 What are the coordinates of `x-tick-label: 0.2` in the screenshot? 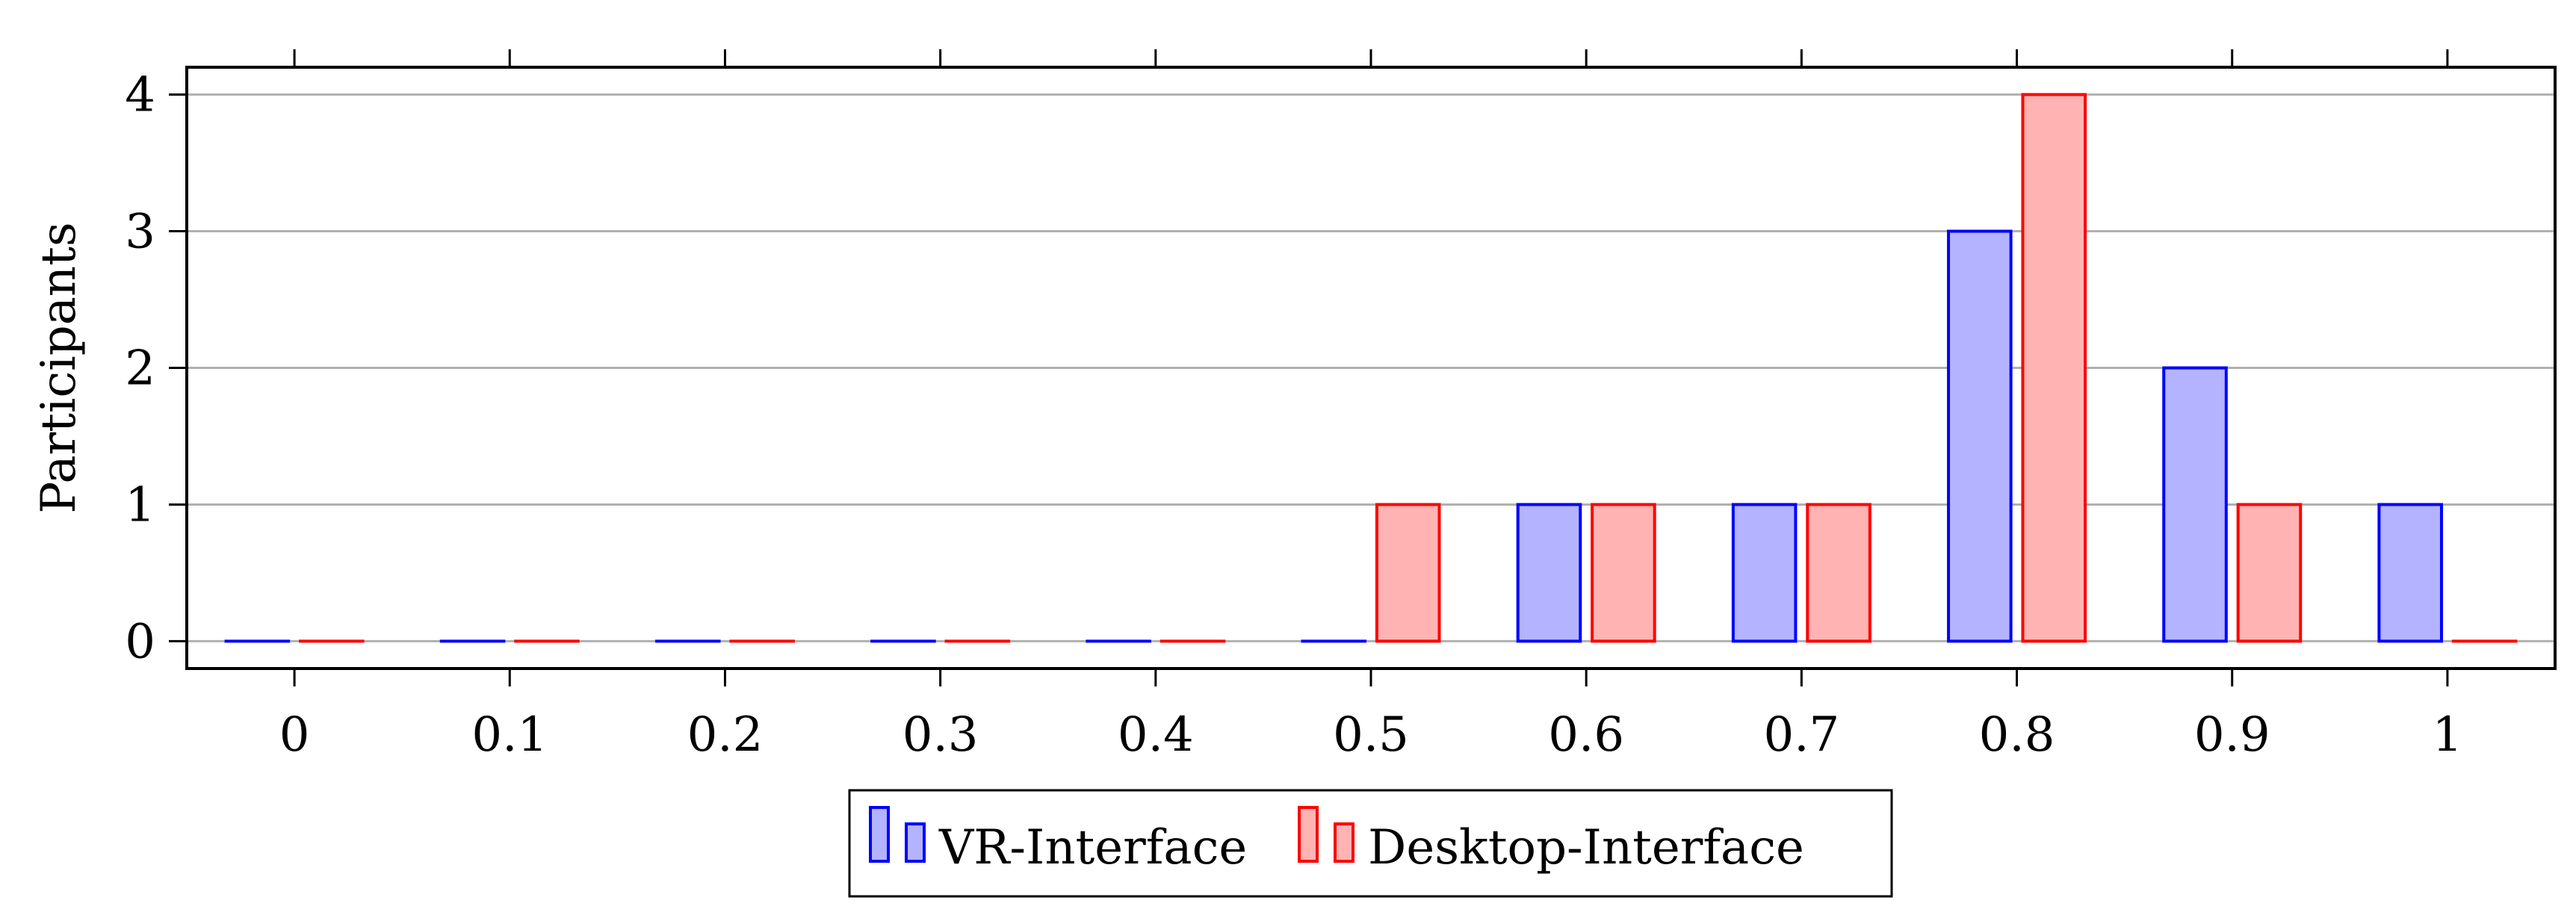 It's located at (725, 735).